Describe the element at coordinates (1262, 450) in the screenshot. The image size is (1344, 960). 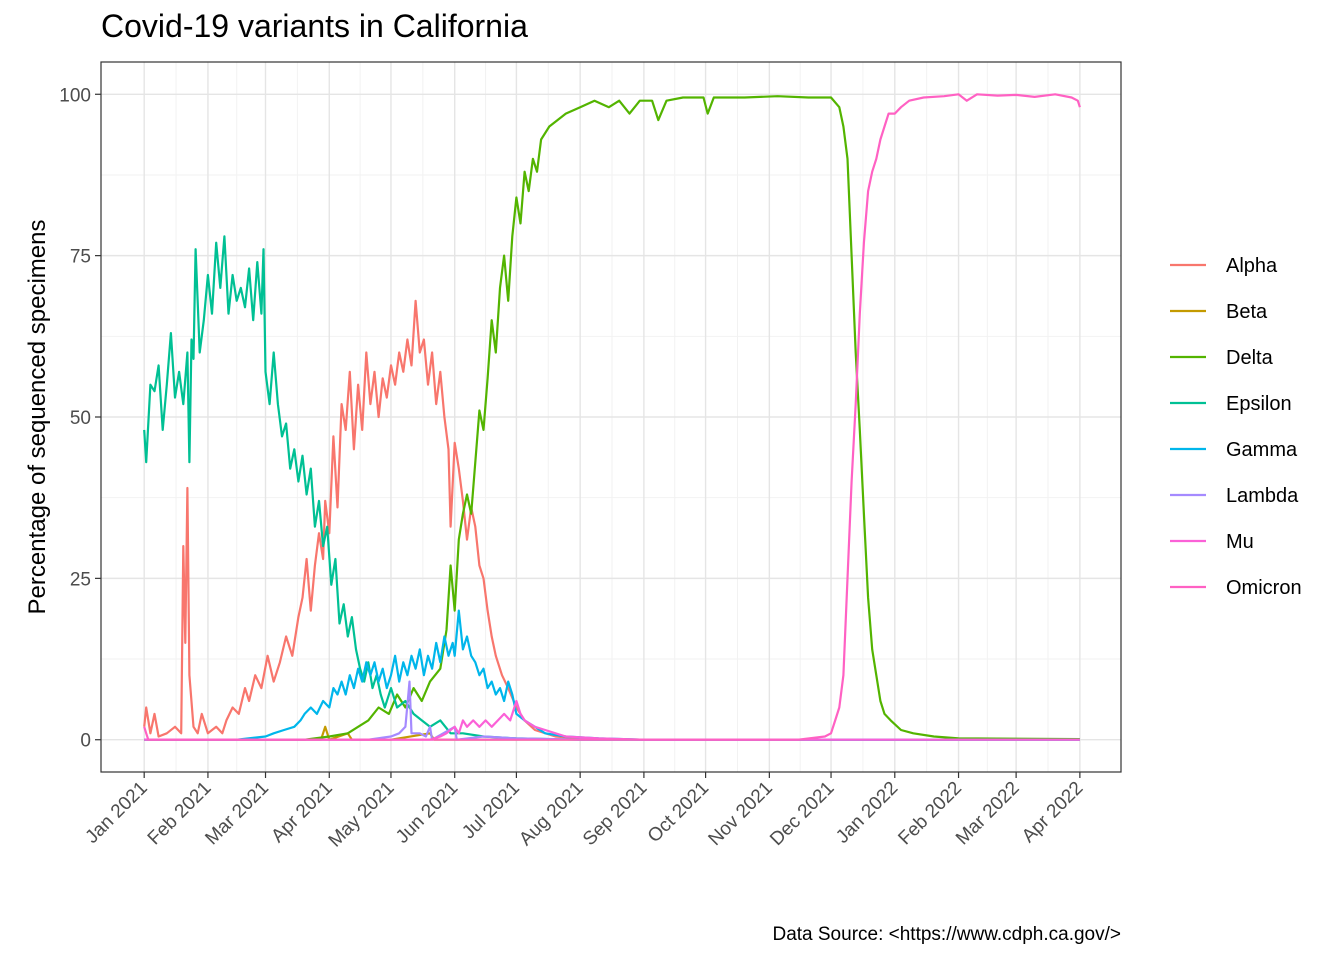
I see `legend-label-gamma: Gamma` at that location.